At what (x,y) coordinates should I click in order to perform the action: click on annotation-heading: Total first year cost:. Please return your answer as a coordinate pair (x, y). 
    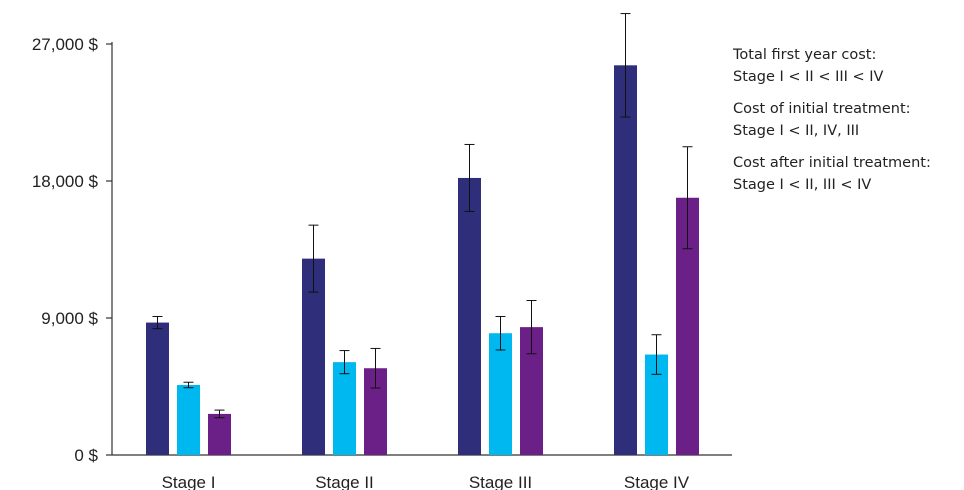
    Looking at the image, I should click on (805, 55).